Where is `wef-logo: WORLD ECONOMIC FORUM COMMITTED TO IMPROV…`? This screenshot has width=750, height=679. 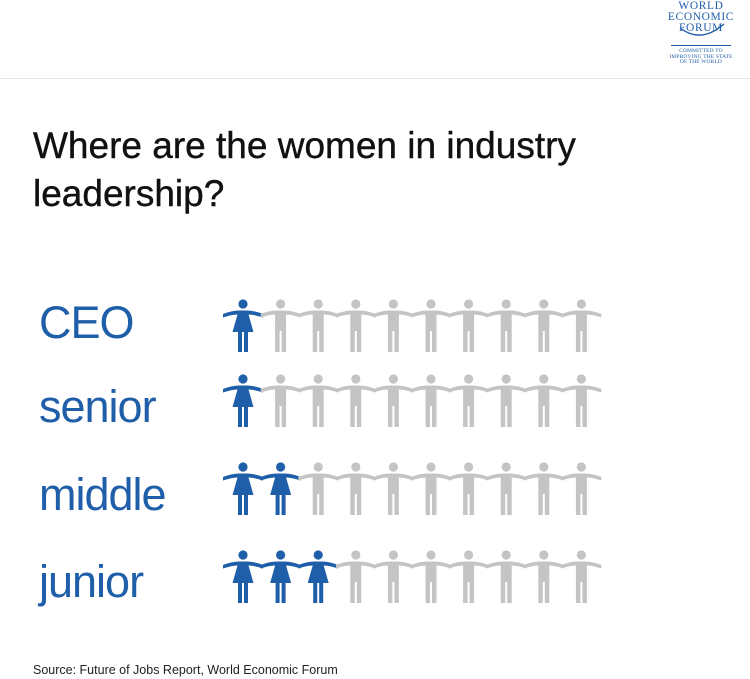
wef-logo: WORLD ECONOMIC FORUM COMMITTED TO IMPROV… is located at coordinates (701, 37).